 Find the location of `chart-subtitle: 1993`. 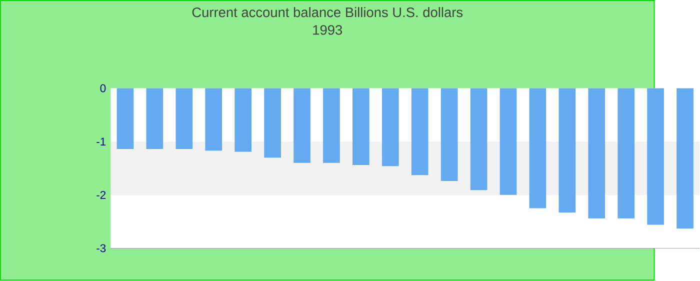

chart-subtitle: 1993 is located at coordinates (327, 30).